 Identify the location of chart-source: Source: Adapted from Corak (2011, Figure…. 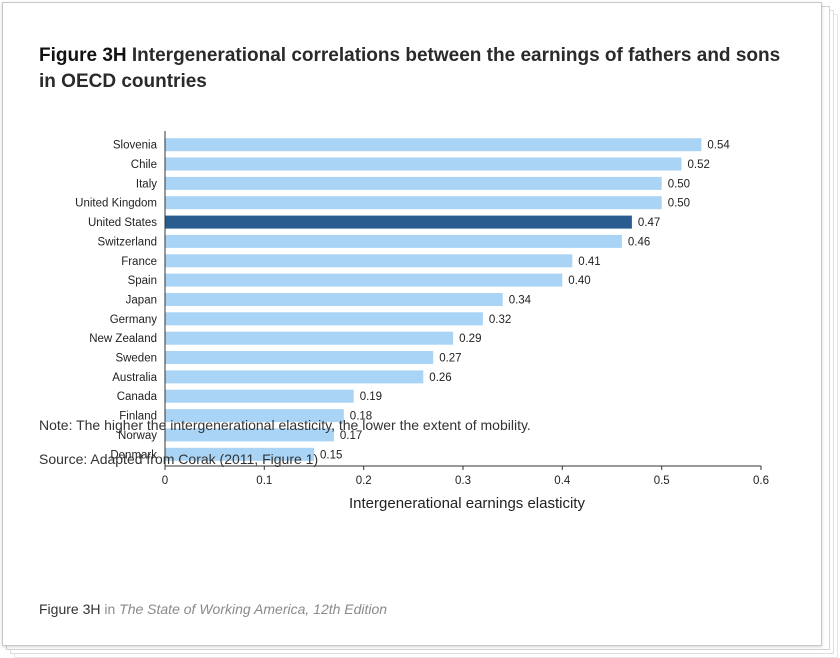
(179, 459).